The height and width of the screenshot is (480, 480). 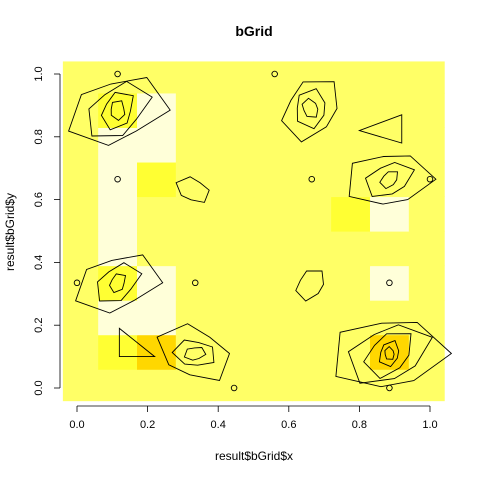 I want to click on x-tick-label: 0.6, so click(x=288, y=425).